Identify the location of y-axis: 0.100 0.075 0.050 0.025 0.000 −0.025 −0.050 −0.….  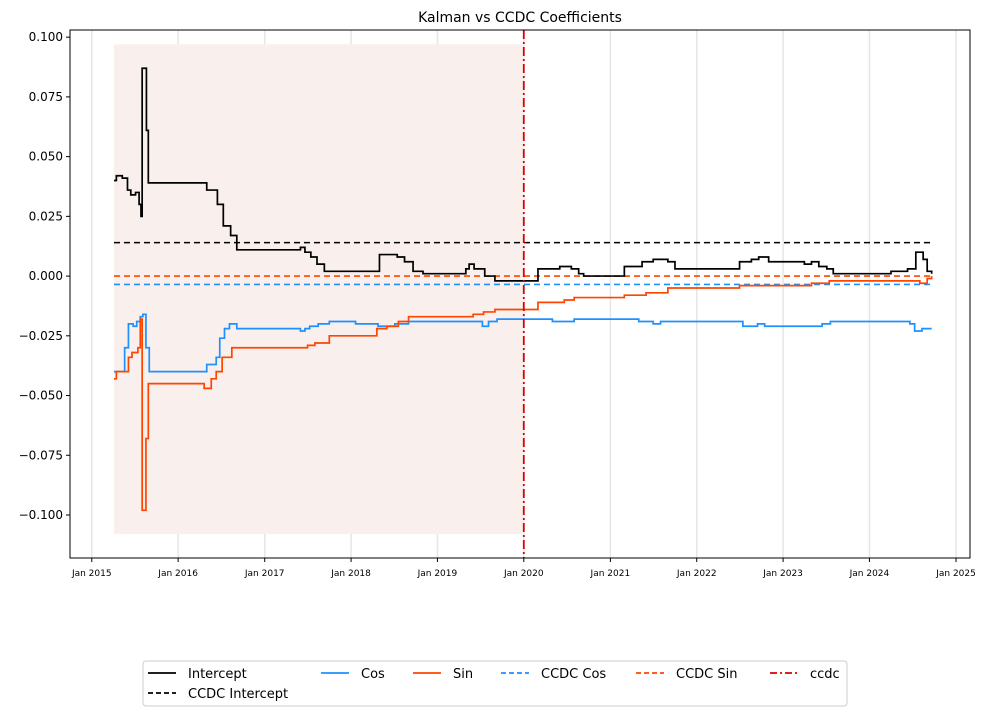
(44, 276).